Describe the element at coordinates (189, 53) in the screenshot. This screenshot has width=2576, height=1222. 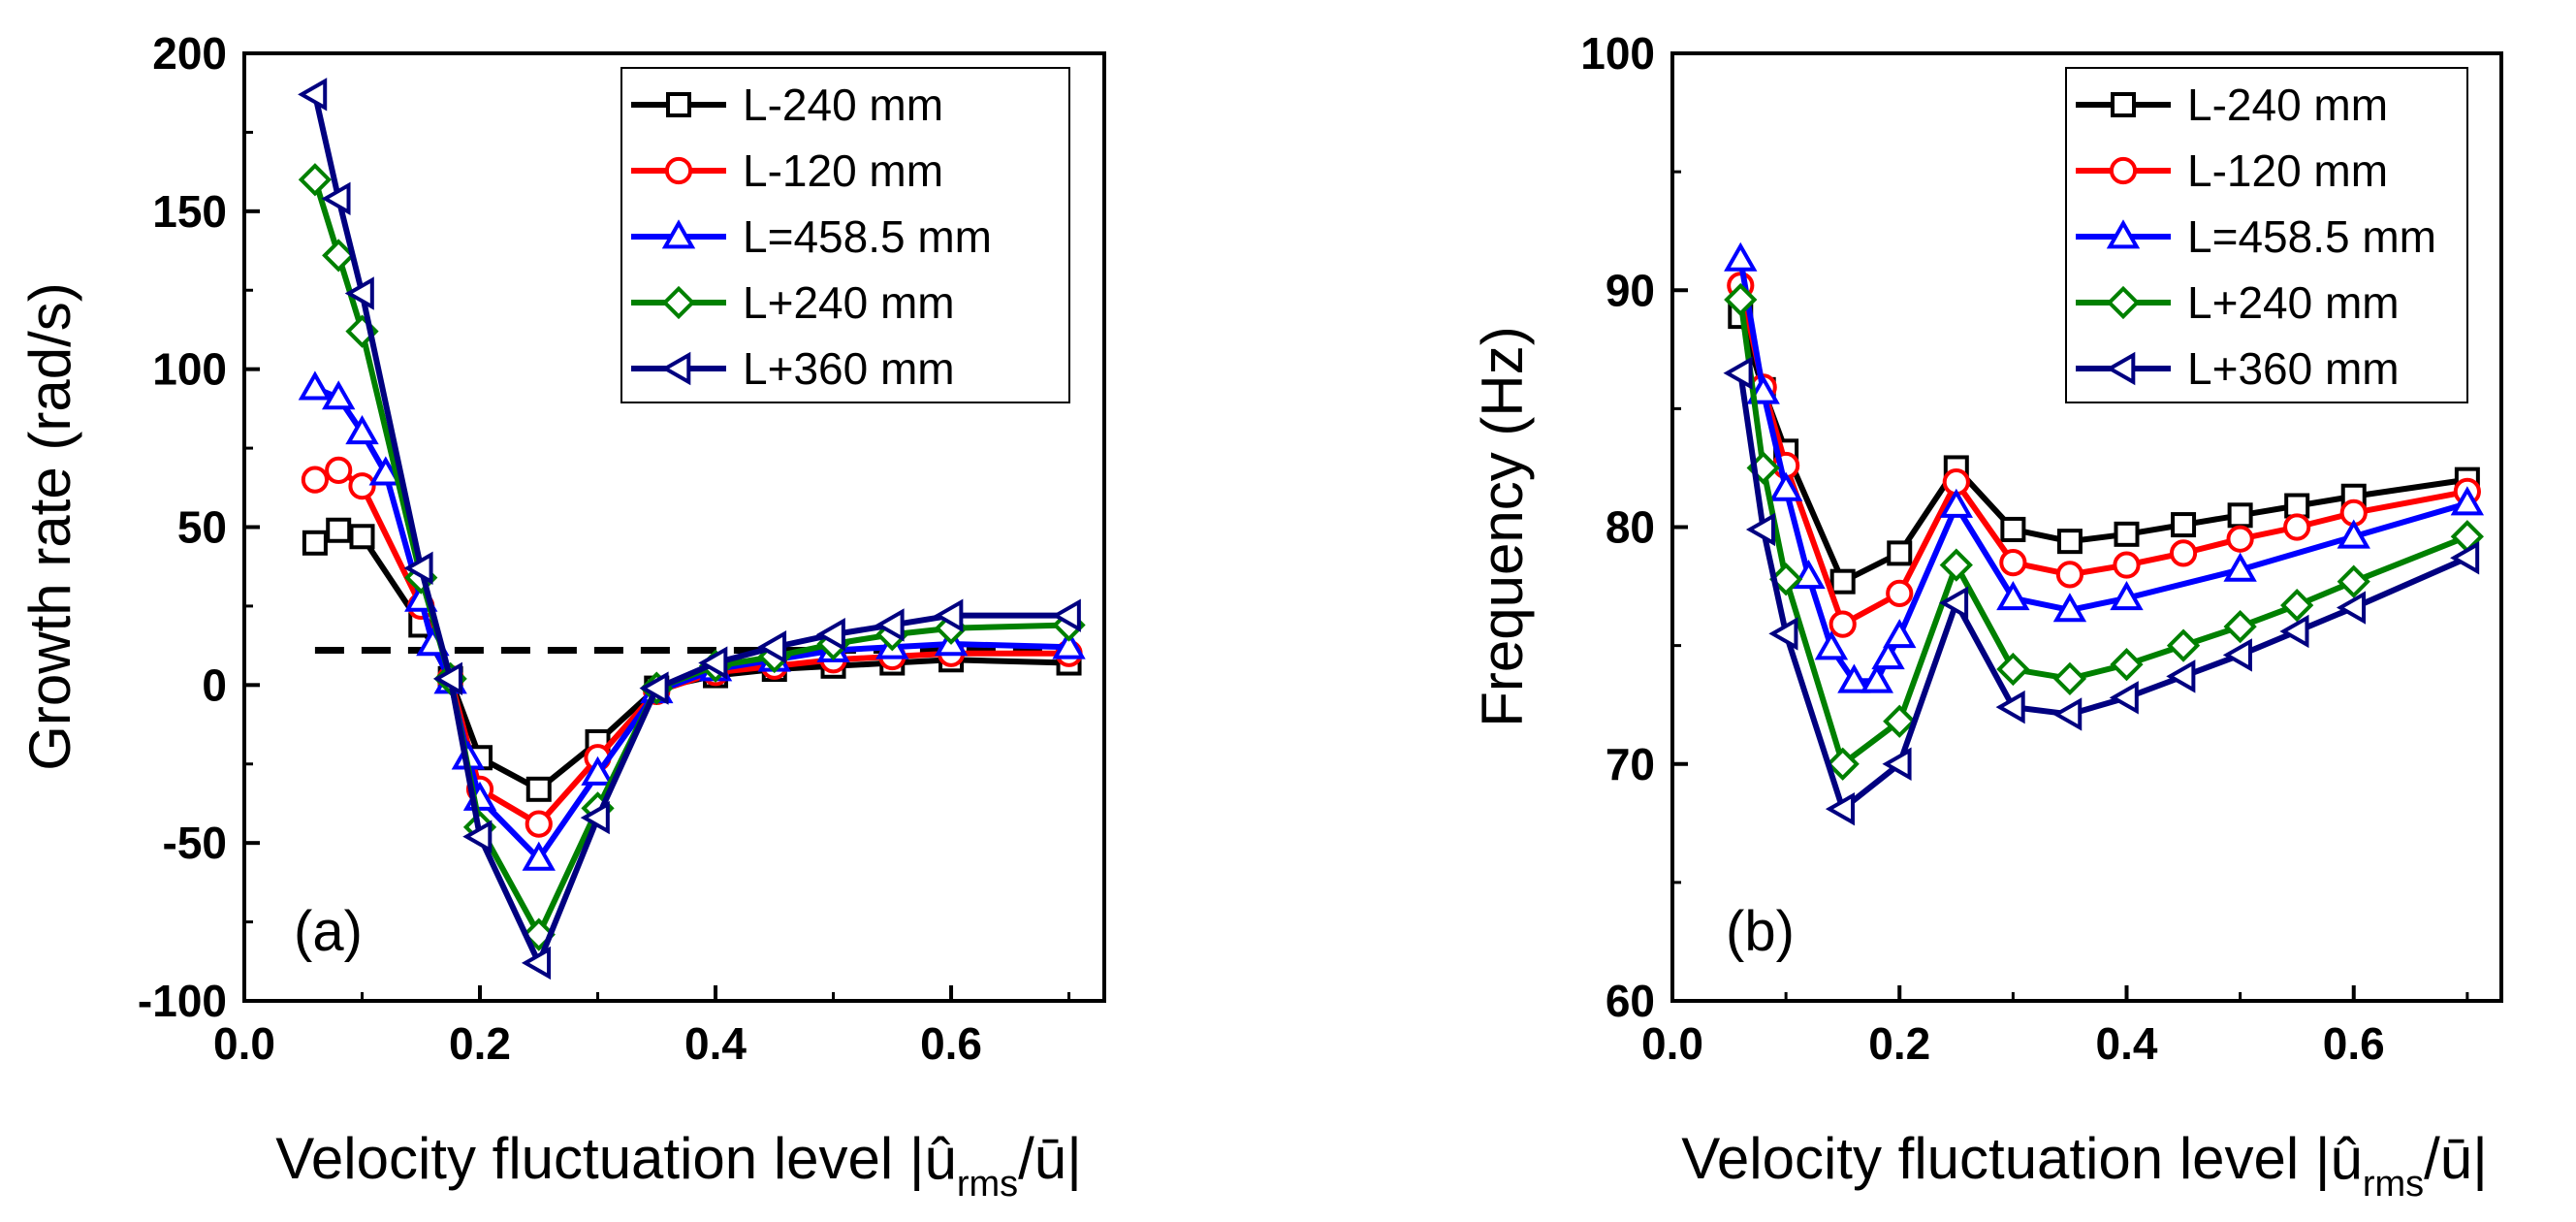
I see `y-tick-label: 200` at that location.